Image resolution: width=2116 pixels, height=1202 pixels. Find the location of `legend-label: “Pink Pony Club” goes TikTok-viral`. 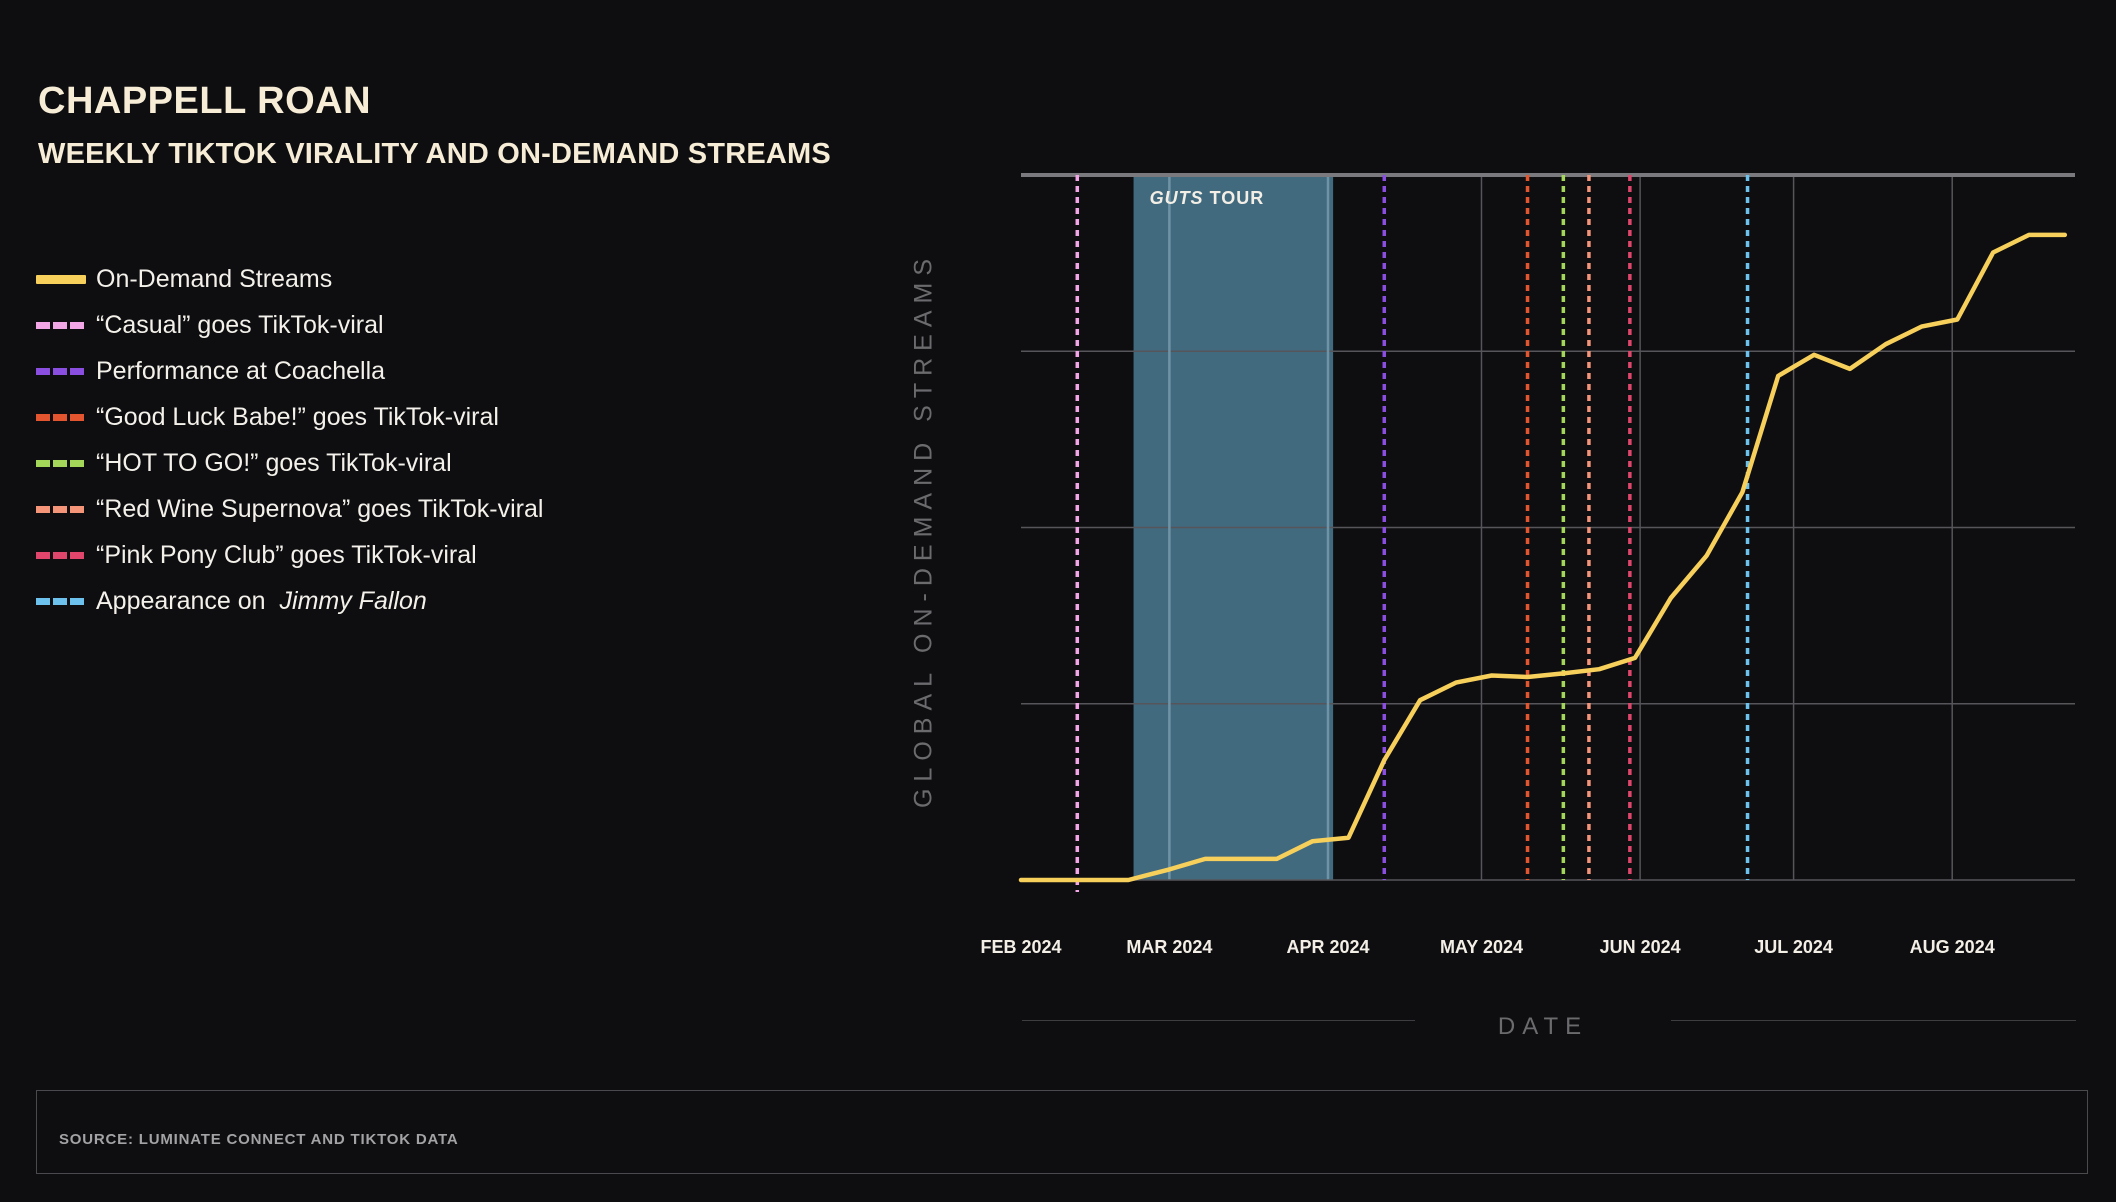

legend-label: “Pink Pony Club” goes TikTok-viral is located at coordinates (286, 554).